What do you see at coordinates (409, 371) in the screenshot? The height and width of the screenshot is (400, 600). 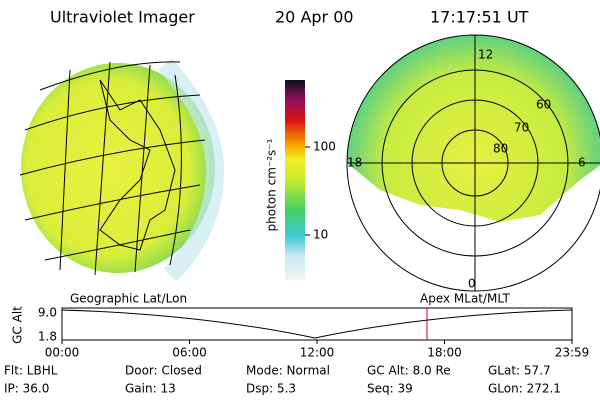 I see `info-field: GC Alt: 8.0 Re` at bounding box center [409, 371].